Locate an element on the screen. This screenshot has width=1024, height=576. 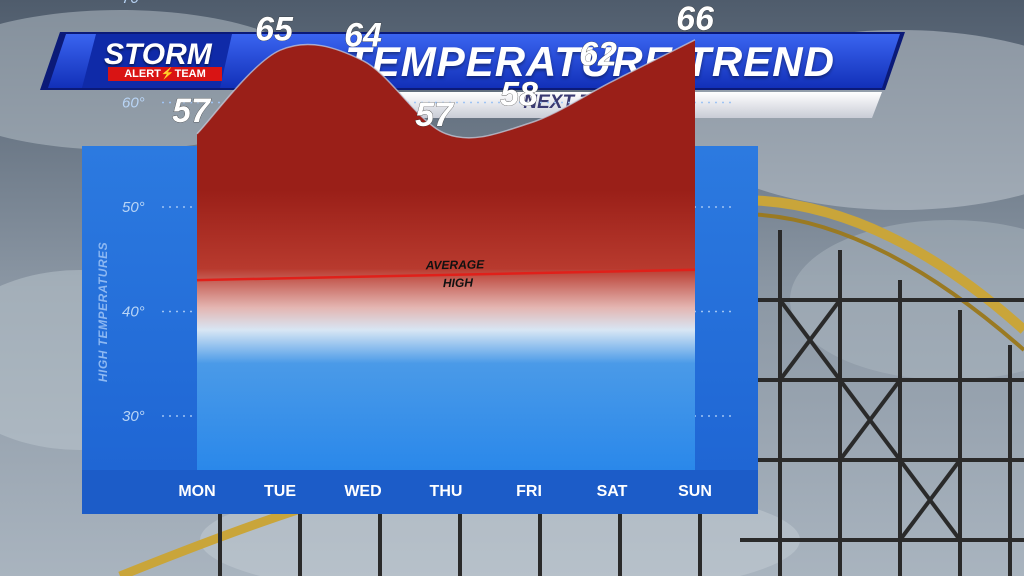
x-tick-label: MON is located at coordinates (196, 491).